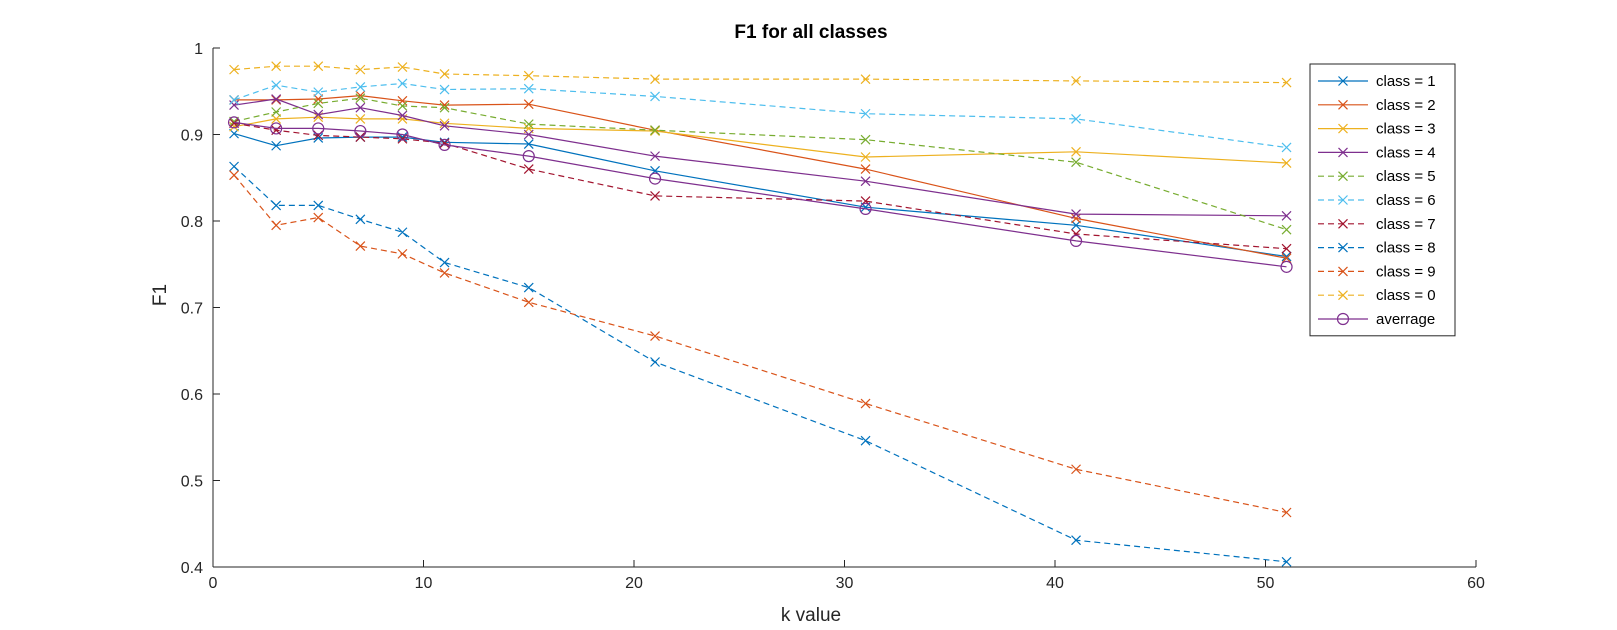  Describe the element at coordinates (1376, 319) in the screenshot. I see `legend-entry: averrage` at that location.